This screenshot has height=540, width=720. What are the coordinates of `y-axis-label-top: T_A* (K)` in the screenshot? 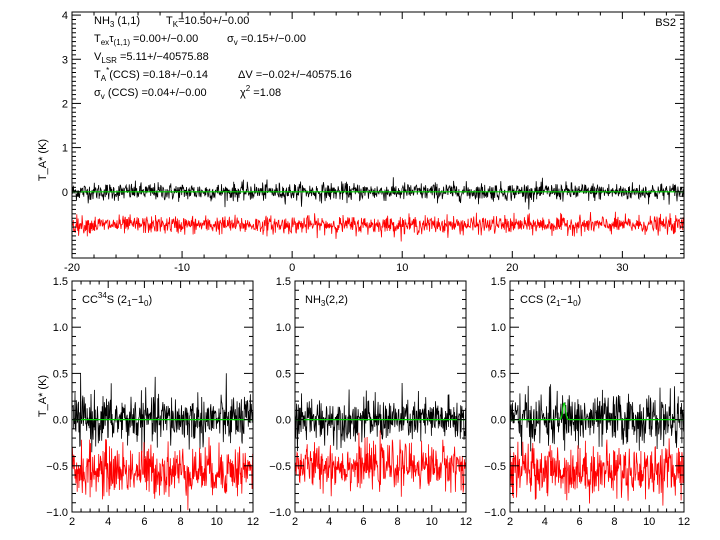 It's located at (43, 160).